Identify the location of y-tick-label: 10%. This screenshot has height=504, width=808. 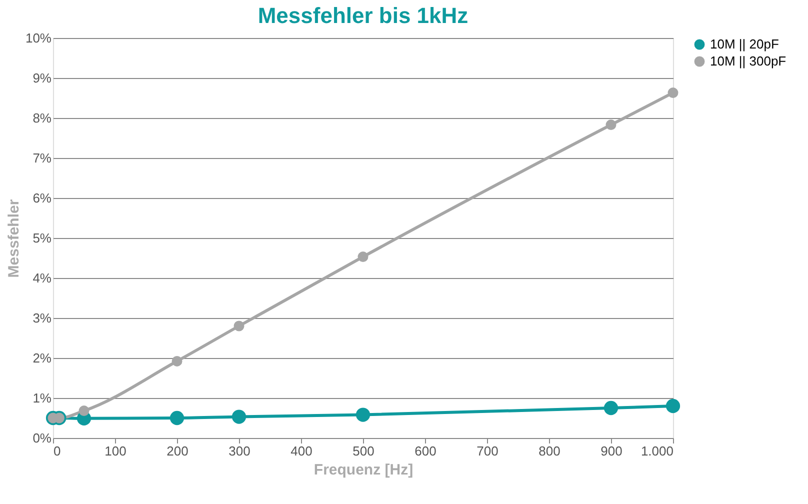
(38, 38).